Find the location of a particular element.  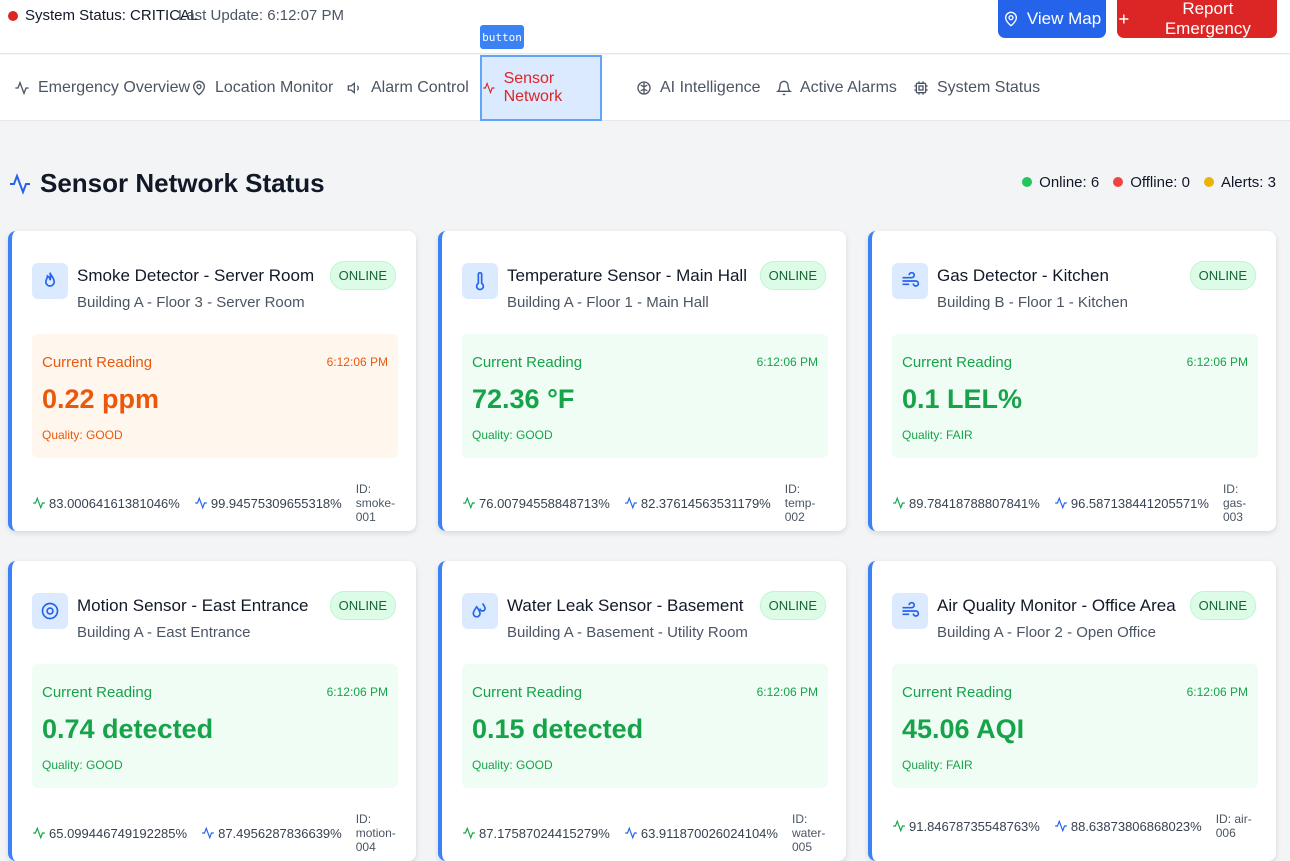

tab-system-status: System Status is located at coordinates (976, 88).